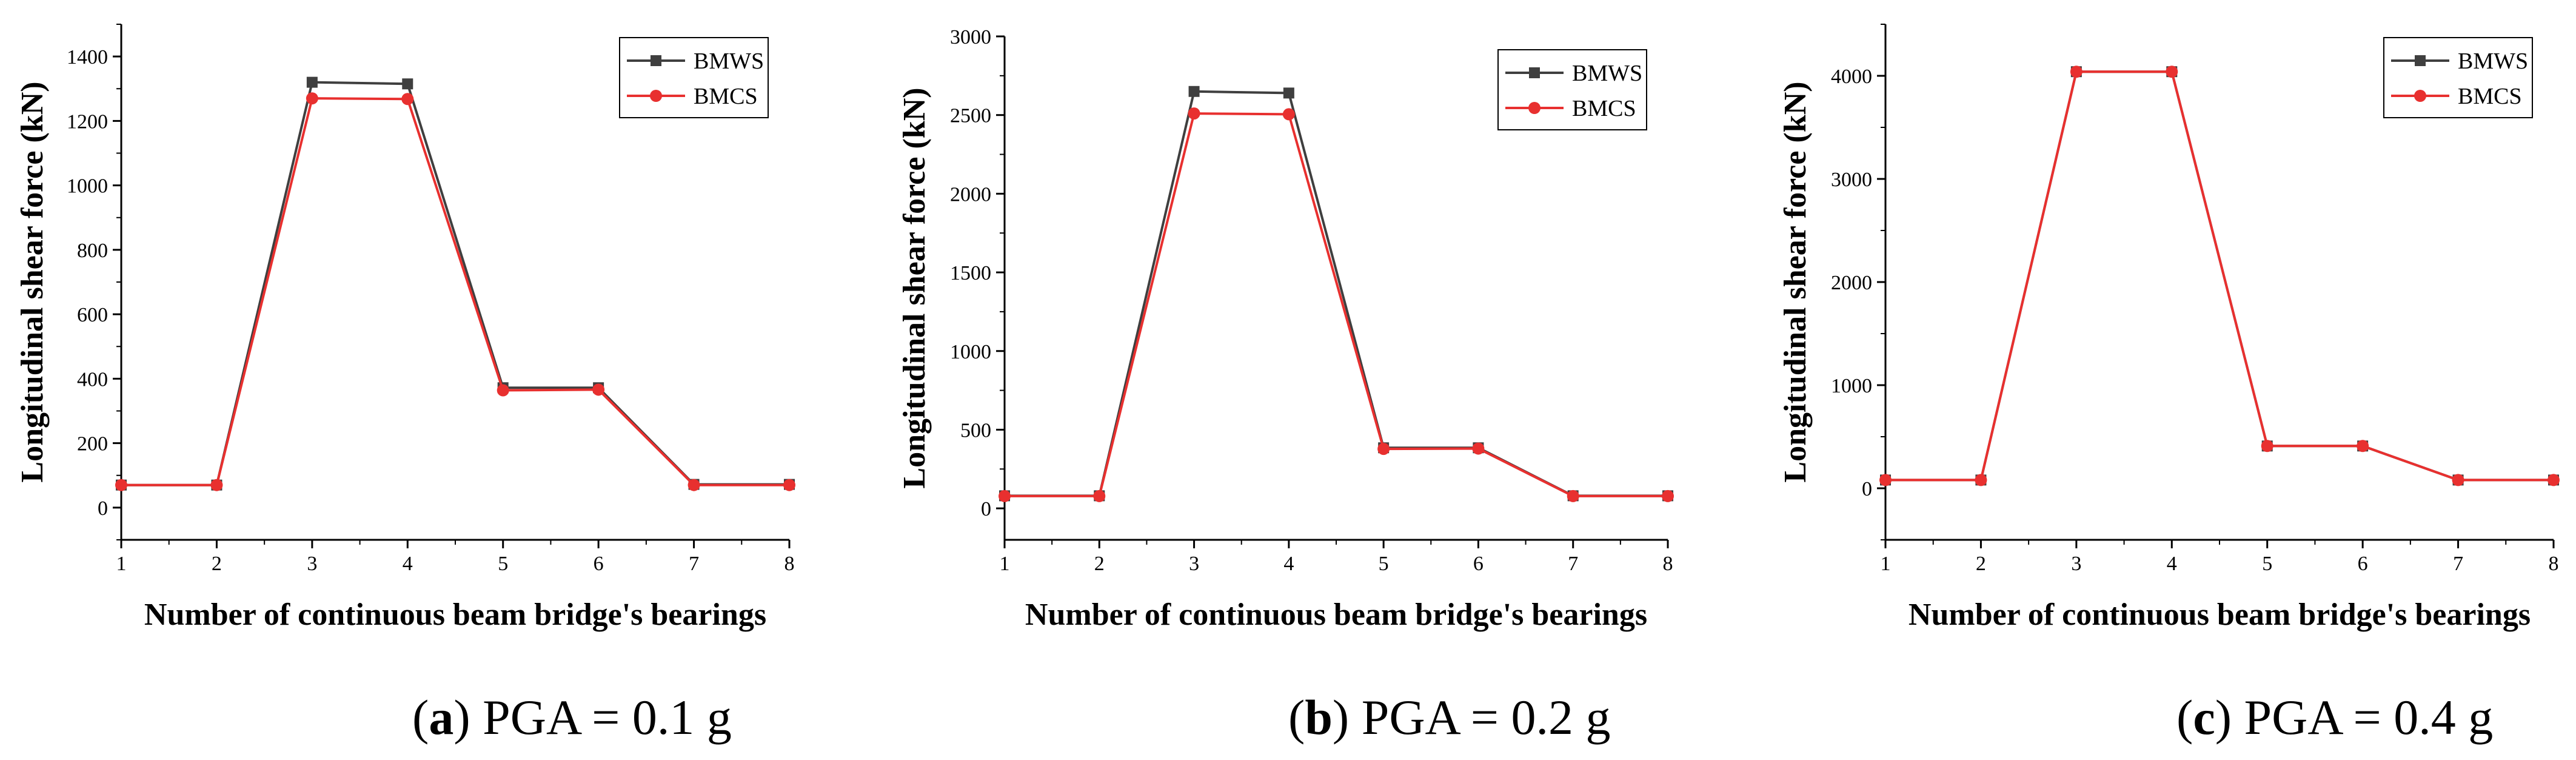 The height and width of the screenshot is (760, 2576). What do you see at coordinates (92, 444) in the screenshot?
I see `y-tick-label: 200` at bounding box center [92, 444].